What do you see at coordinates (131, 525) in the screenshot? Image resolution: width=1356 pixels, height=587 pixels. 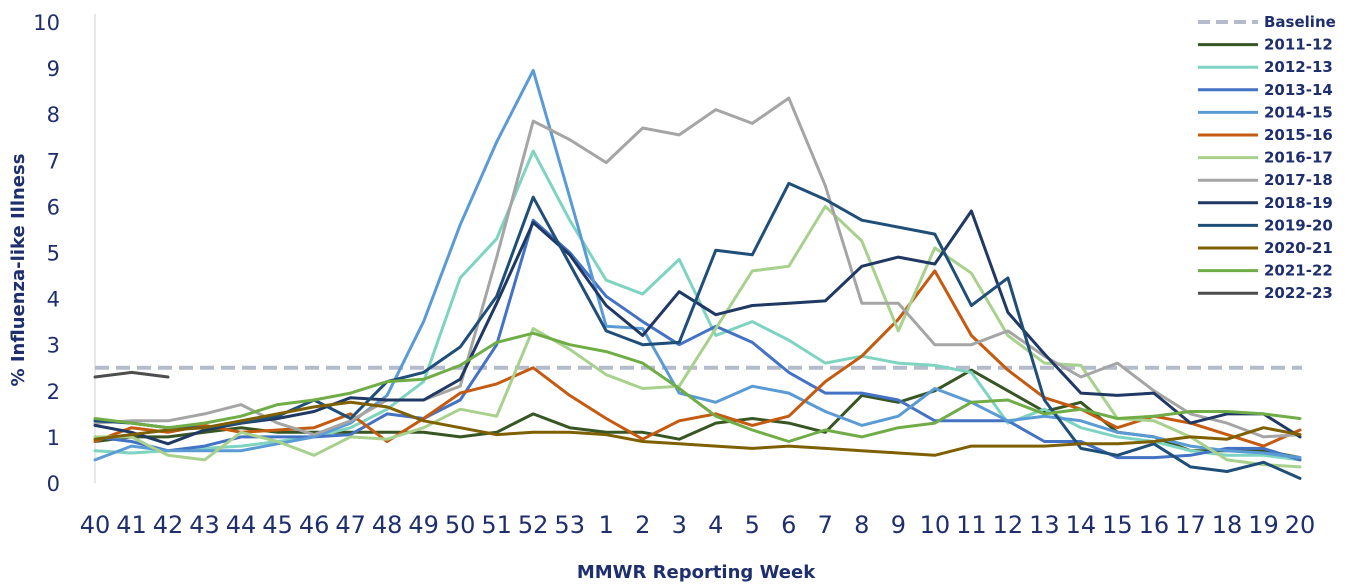 I see `x-tick-label: 41` at bounding box center [131, 525].